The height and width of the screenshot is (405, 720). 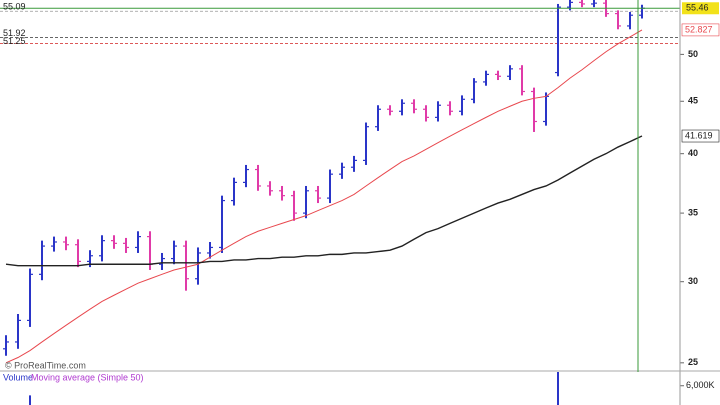 I want to click on ma-value-label: 52.827, so click(x=699, y=29).